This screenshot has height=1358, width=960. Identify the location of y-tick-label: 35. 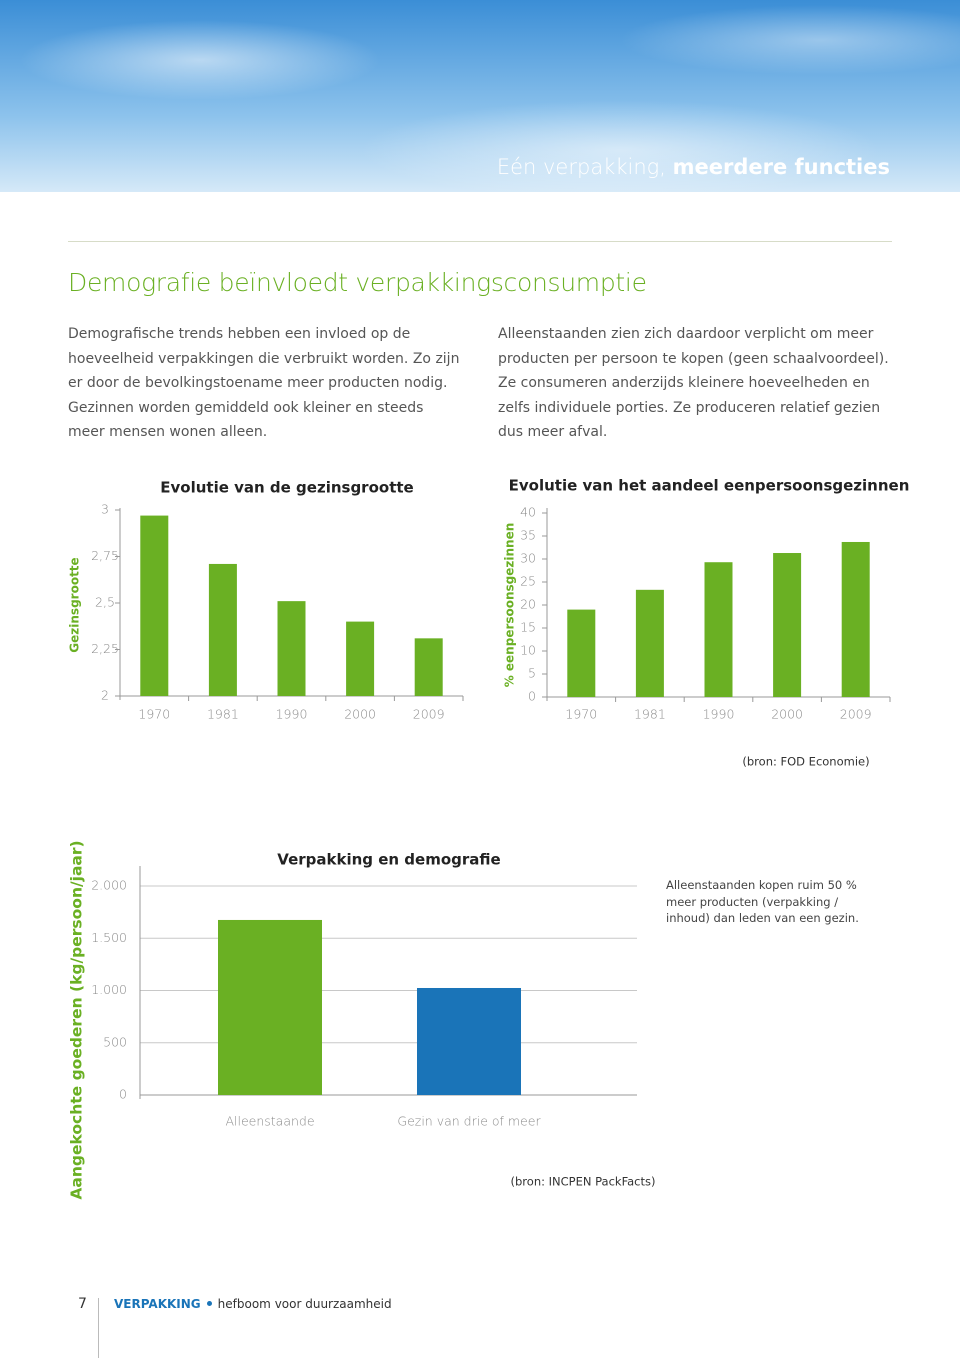
(528, 535).